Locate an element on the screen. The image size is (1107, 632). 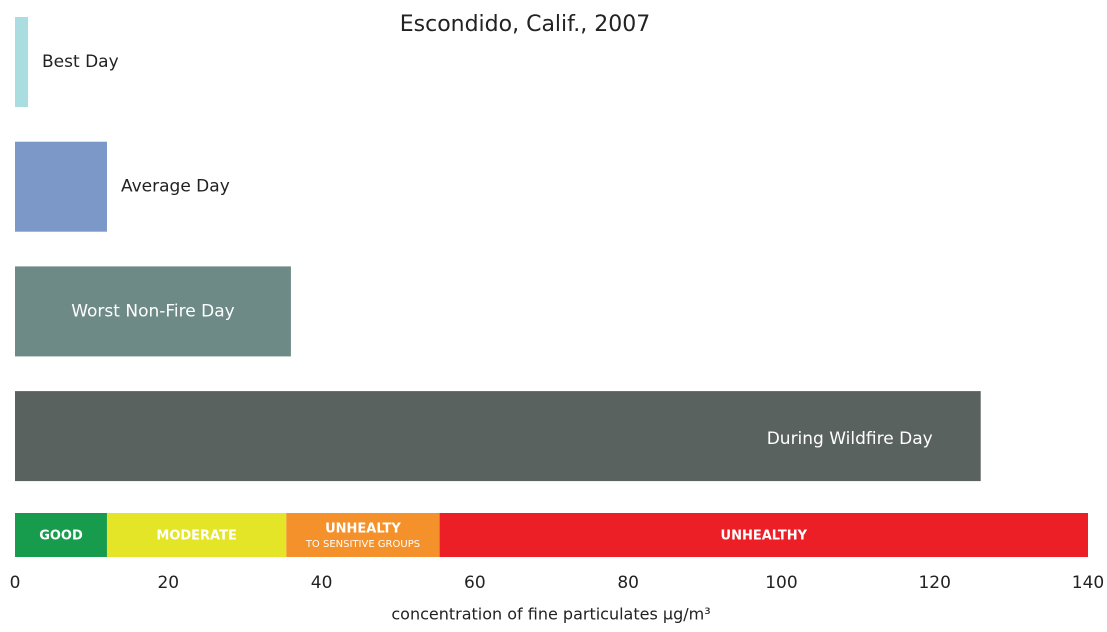
bar-label: Best Day is located at coordinates (80, 62).